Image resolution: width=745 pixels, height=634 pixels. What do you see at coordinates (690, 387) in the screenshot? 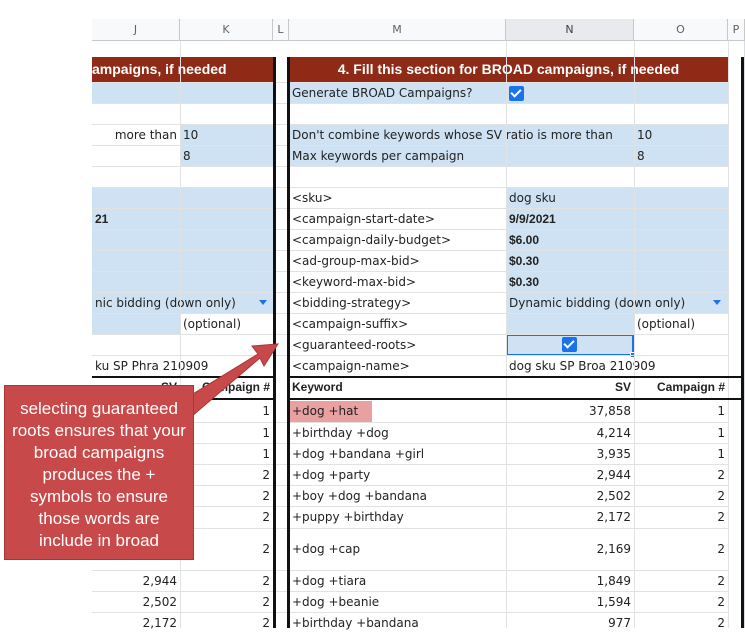
I see `campaign-column-header: Campaign #` at bounding box center [690, 387].